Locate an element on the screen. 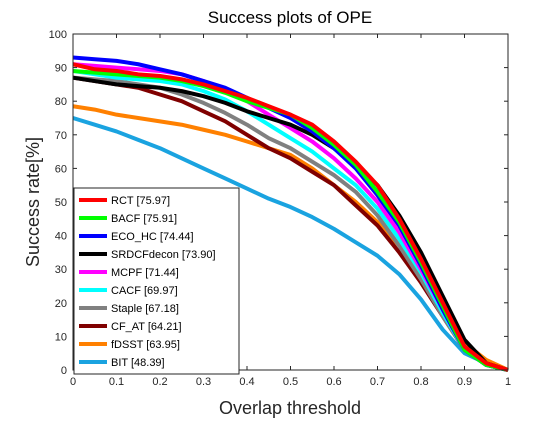  x-tick-label: 0.8 is located at coordinates (420, 382).